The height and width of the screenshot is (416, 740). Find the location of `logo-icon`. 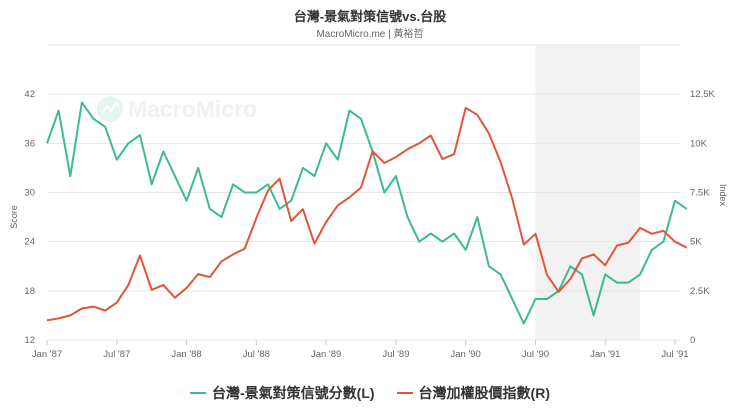

logo-icon is located at coordinates (110, 109).